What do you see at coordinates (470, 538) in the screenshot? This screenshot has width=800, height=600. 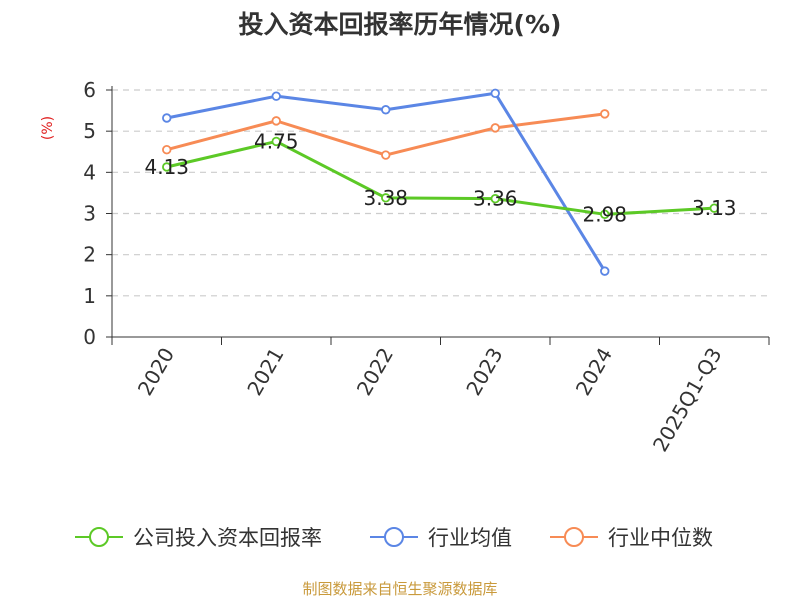 I see `legend-label-1: 行业均值` at bounding box center [470, 538].